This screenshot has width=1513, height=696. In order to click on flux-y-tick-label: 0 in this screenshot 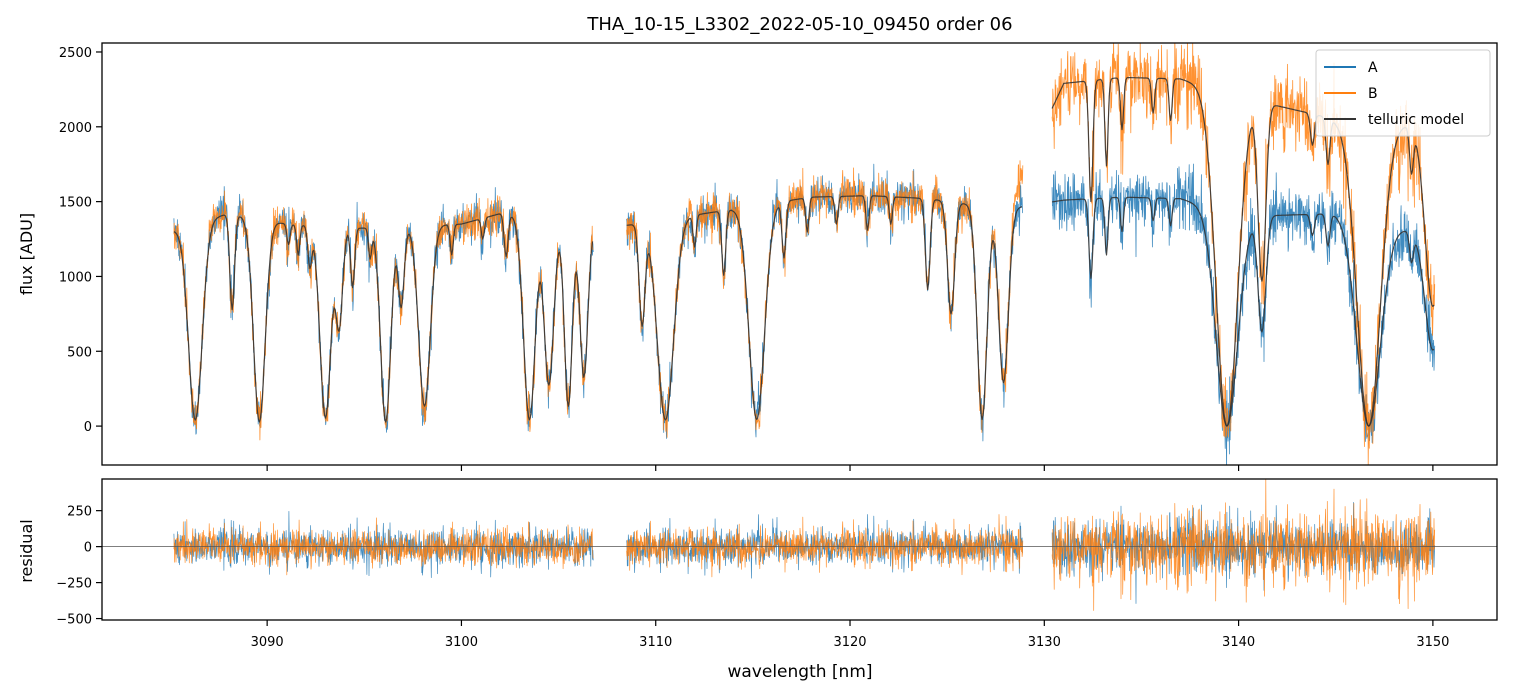, I will do `click(88, 427)`.